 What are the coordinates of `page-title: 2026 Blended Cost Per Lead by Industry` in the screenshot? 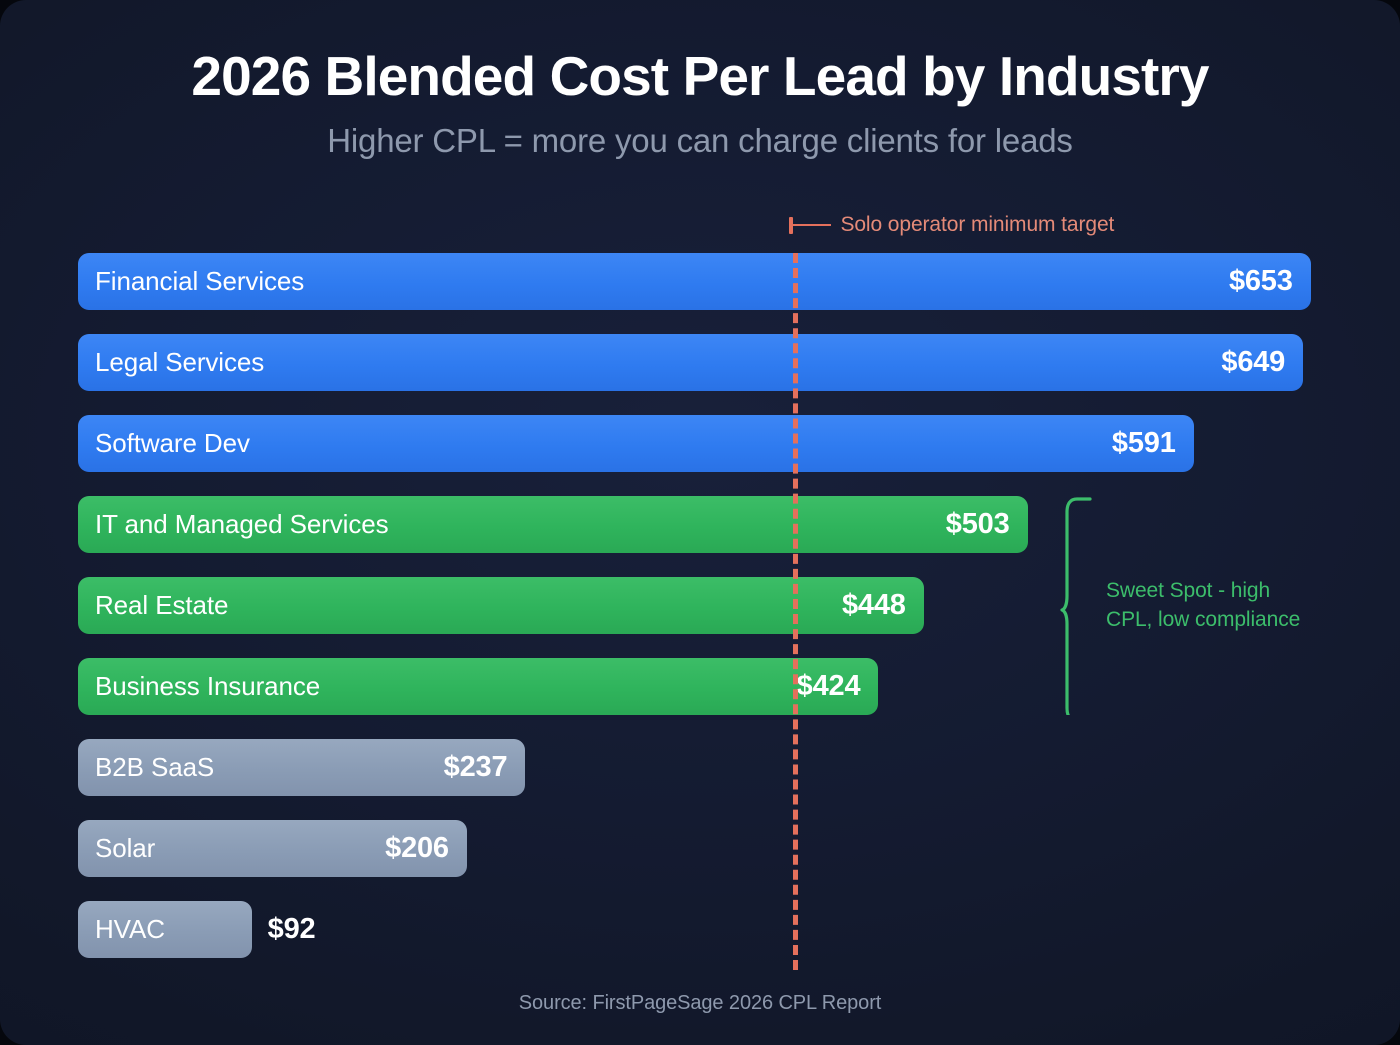 It's located at (700, 76).